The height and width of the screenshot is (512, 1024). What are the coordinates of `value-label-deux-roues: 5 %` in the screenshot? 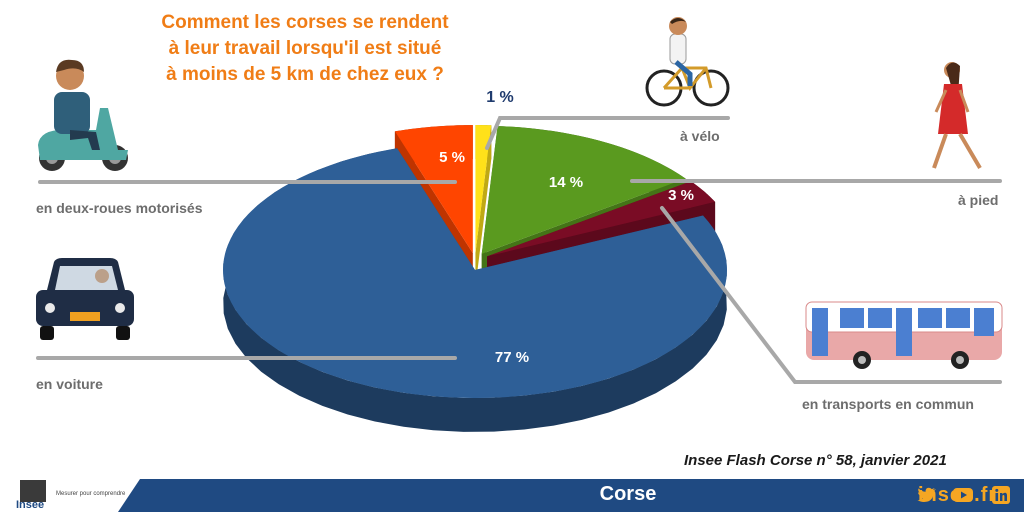 It's located at (452, 157).